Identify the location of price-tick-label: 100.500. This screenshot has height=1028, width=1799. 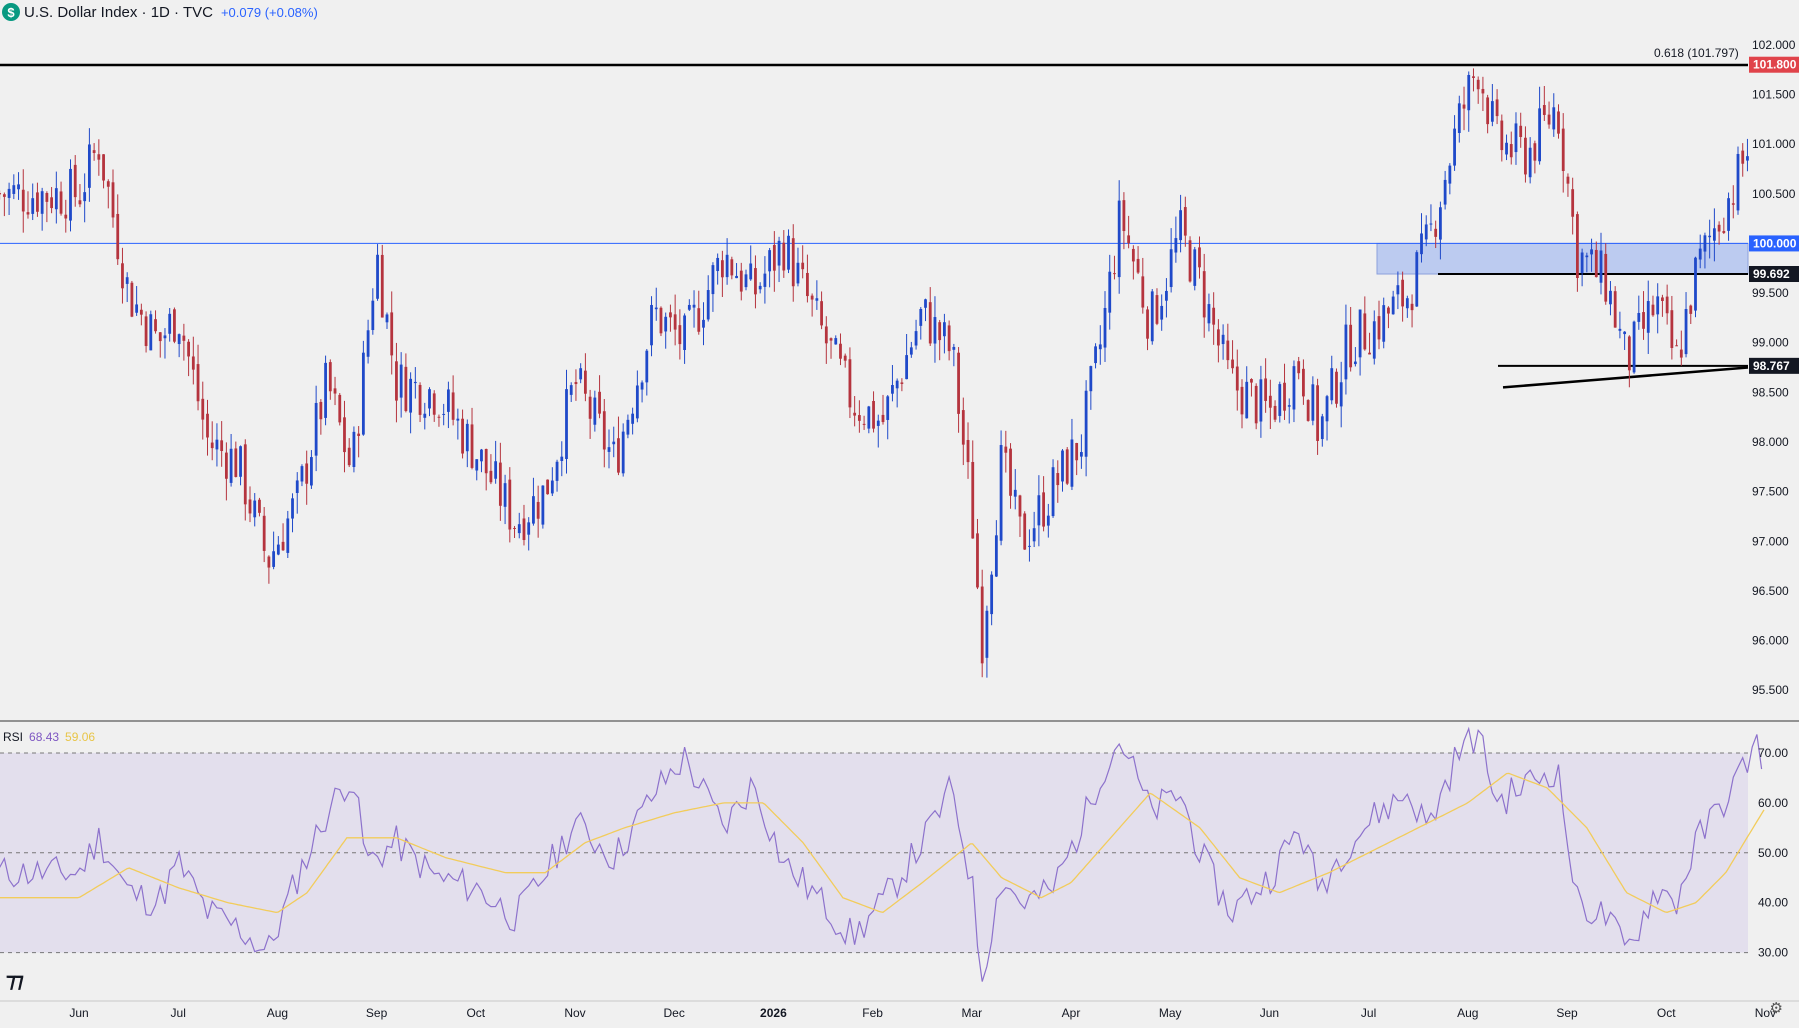
(1774, 194).